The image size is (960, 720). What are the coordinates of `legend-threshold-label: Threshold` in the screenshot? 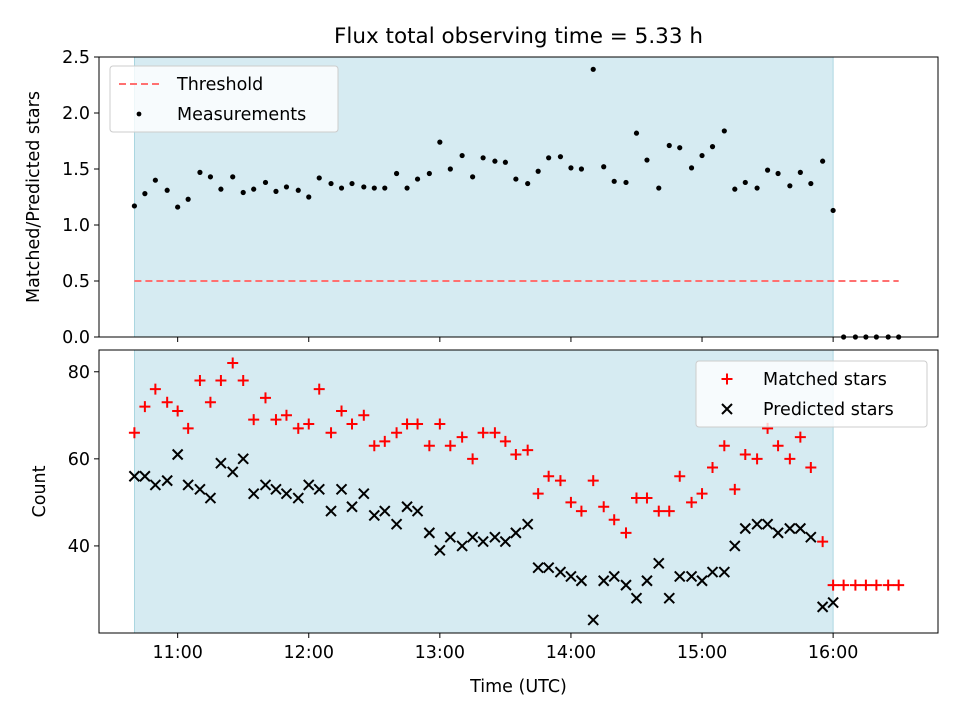 It's located at (219, 85).